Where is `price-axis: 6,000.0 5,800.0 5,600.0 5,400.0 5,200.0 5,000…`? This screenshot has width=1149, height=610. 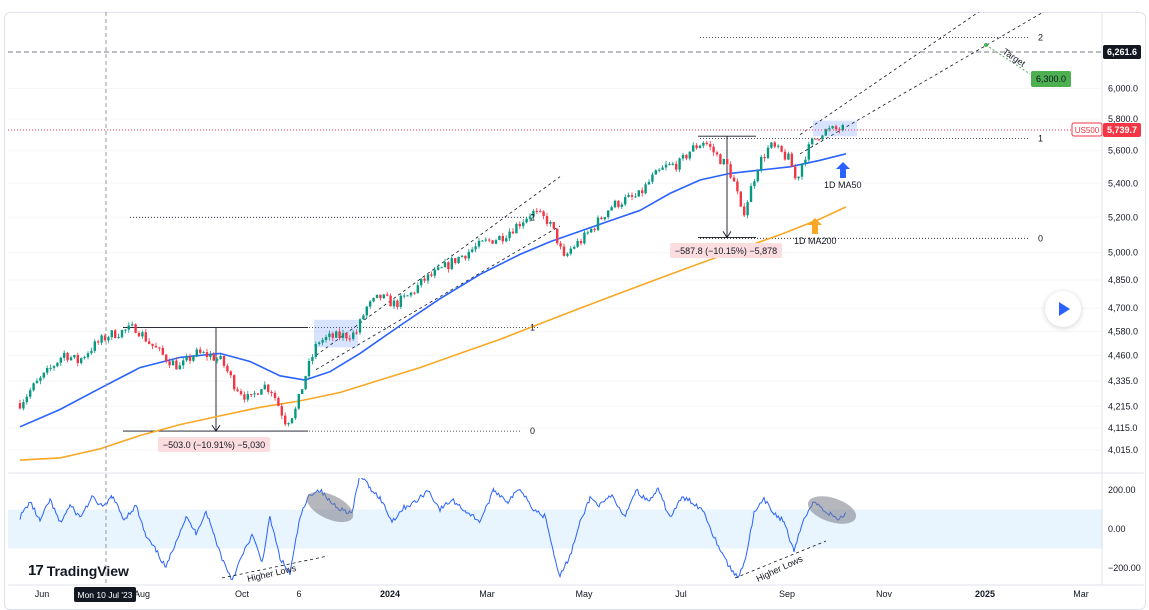 price-axis: 6,000.0 5,800.0 5,600.0 5,400.0 5,200.0 5,000… is located at coordinates (1123, 270).